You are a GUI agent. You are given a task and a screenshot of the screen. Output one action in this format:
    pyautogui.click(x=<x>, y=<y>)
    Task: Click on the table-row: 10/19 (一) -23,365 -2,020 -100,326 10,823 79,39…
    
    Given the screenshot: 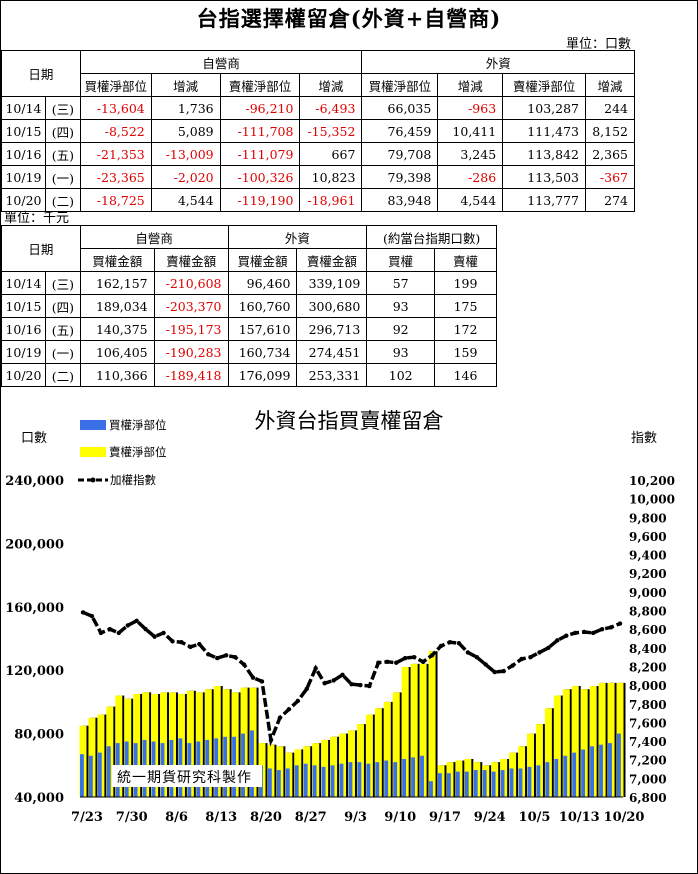 What is the action you would take?
    pyautogui.click(x=318, y=177)
    